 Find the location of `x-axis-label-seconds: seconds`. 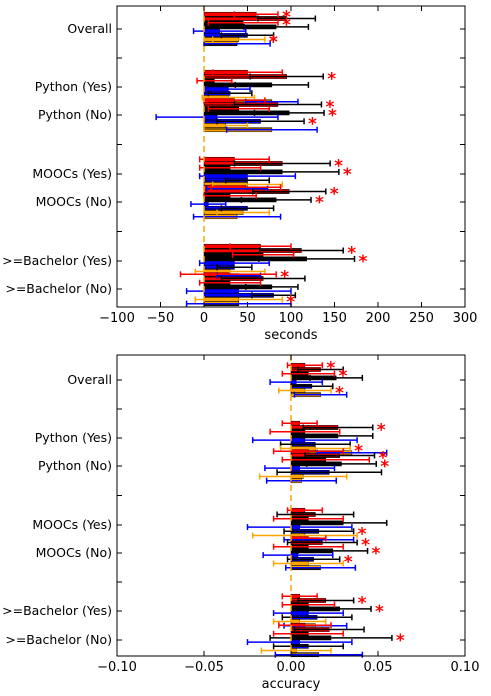

x-axis-label-seconds: seconds is located at coordinates (290, 335).